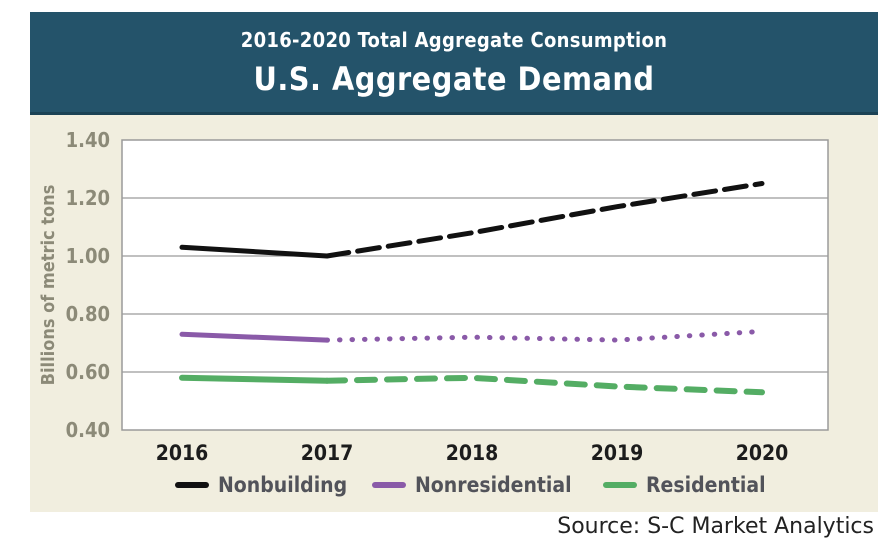  What do you see at coordinates (88, 198) in the screenshot?
I see `y-tick-label: 1.20` at bounding box center [88, 198].